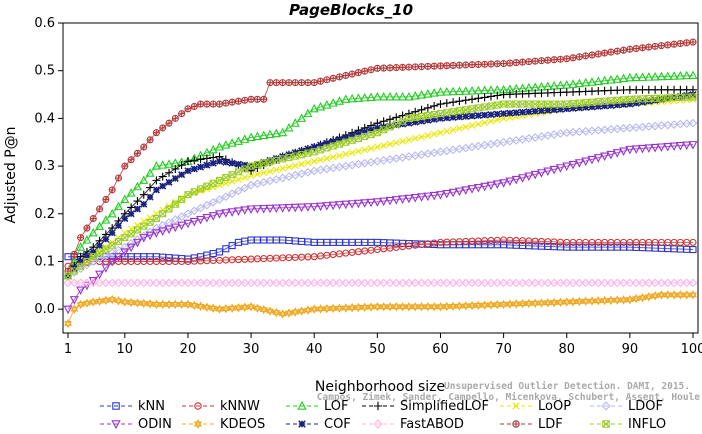 Image resolution: width=702 pixels, height=434 pixels. I want to click on series-line, so click(380, 309).